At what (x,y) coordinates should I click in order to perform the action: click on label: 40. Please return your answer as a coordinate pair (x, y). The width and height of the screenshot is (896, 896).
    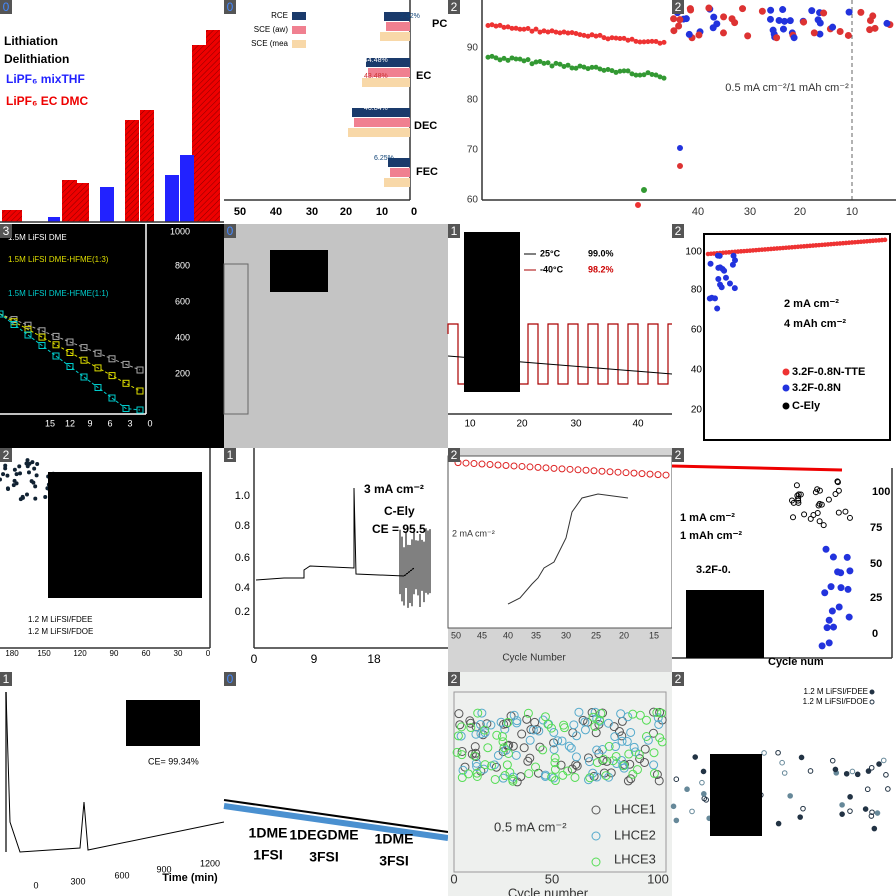
    Looking at the image, I should click on (638, 424).